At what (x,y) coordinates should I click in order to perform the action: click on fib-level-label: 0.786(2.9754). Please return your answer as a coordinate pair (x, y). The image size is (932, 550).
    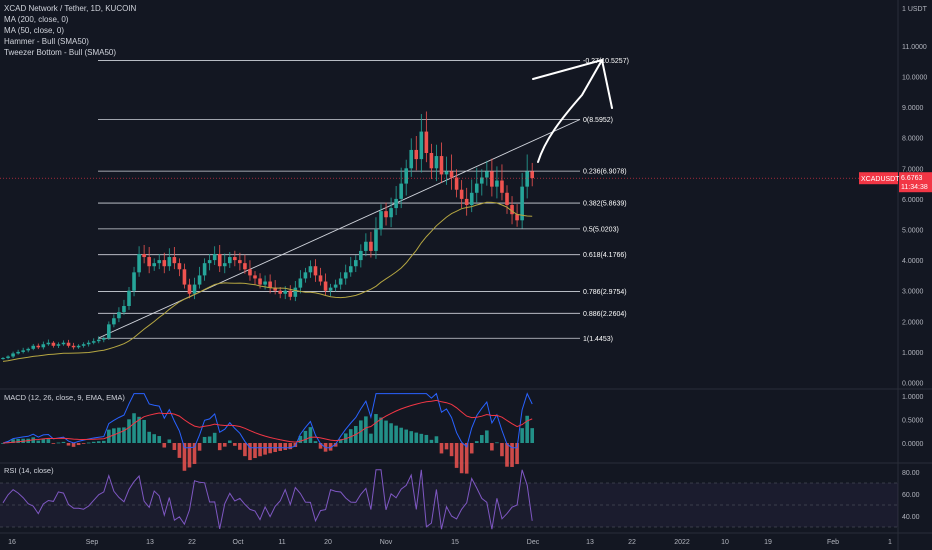
    Looking at the image, I should click on (605, 292).